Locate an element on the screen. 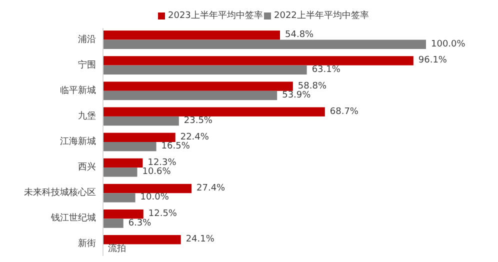 The image size is (498, 262). data-label: 12.5% is located at coordinates (163, 214).